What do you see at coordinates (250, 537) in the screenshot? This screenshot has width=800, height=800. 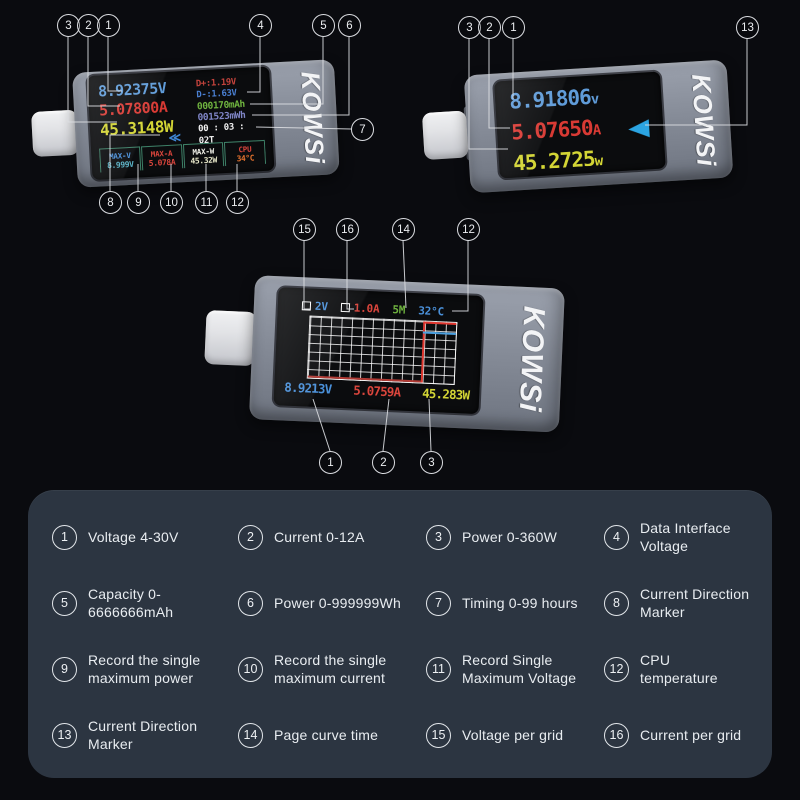 I see `legend-number-badge: 2` at bounding box center [250, 537].